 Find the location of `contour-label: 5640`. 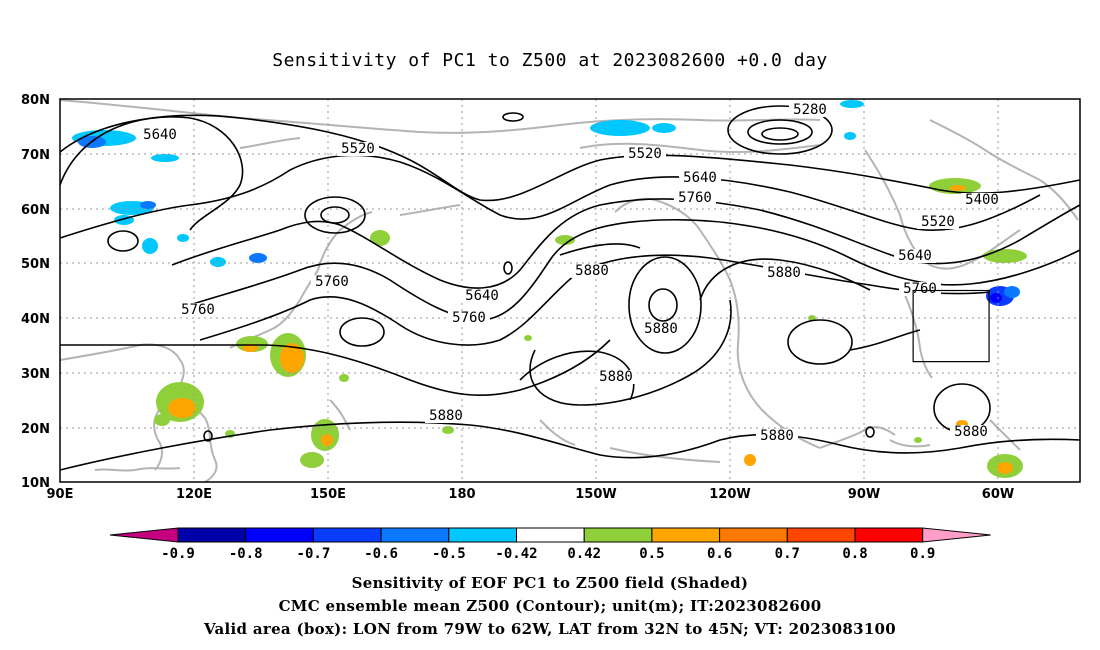

contour-label: 5640 is located at coordinates (160, 135).